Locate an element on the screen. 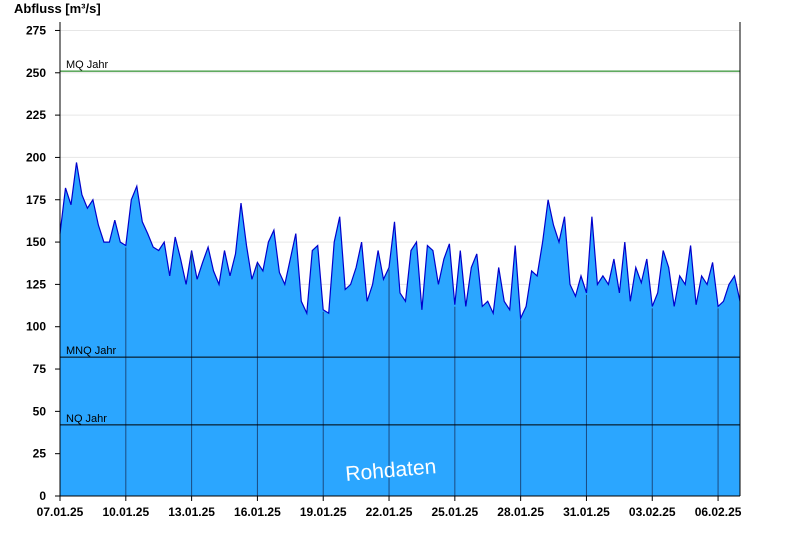 This screenshot has height=550, width=800. x-tick-label: 07.01.25 is located at coordinates (60, 512).